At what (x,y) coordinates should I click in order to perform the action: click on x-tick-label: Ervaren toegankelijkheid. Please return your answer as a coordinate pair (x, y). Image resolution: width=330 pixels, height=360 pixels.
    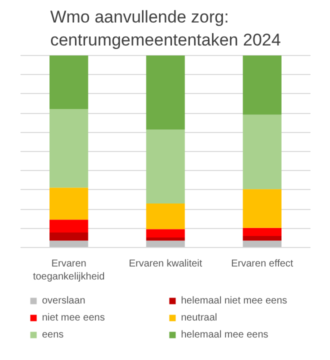
    Looking at the image, I should click on (68, 270).